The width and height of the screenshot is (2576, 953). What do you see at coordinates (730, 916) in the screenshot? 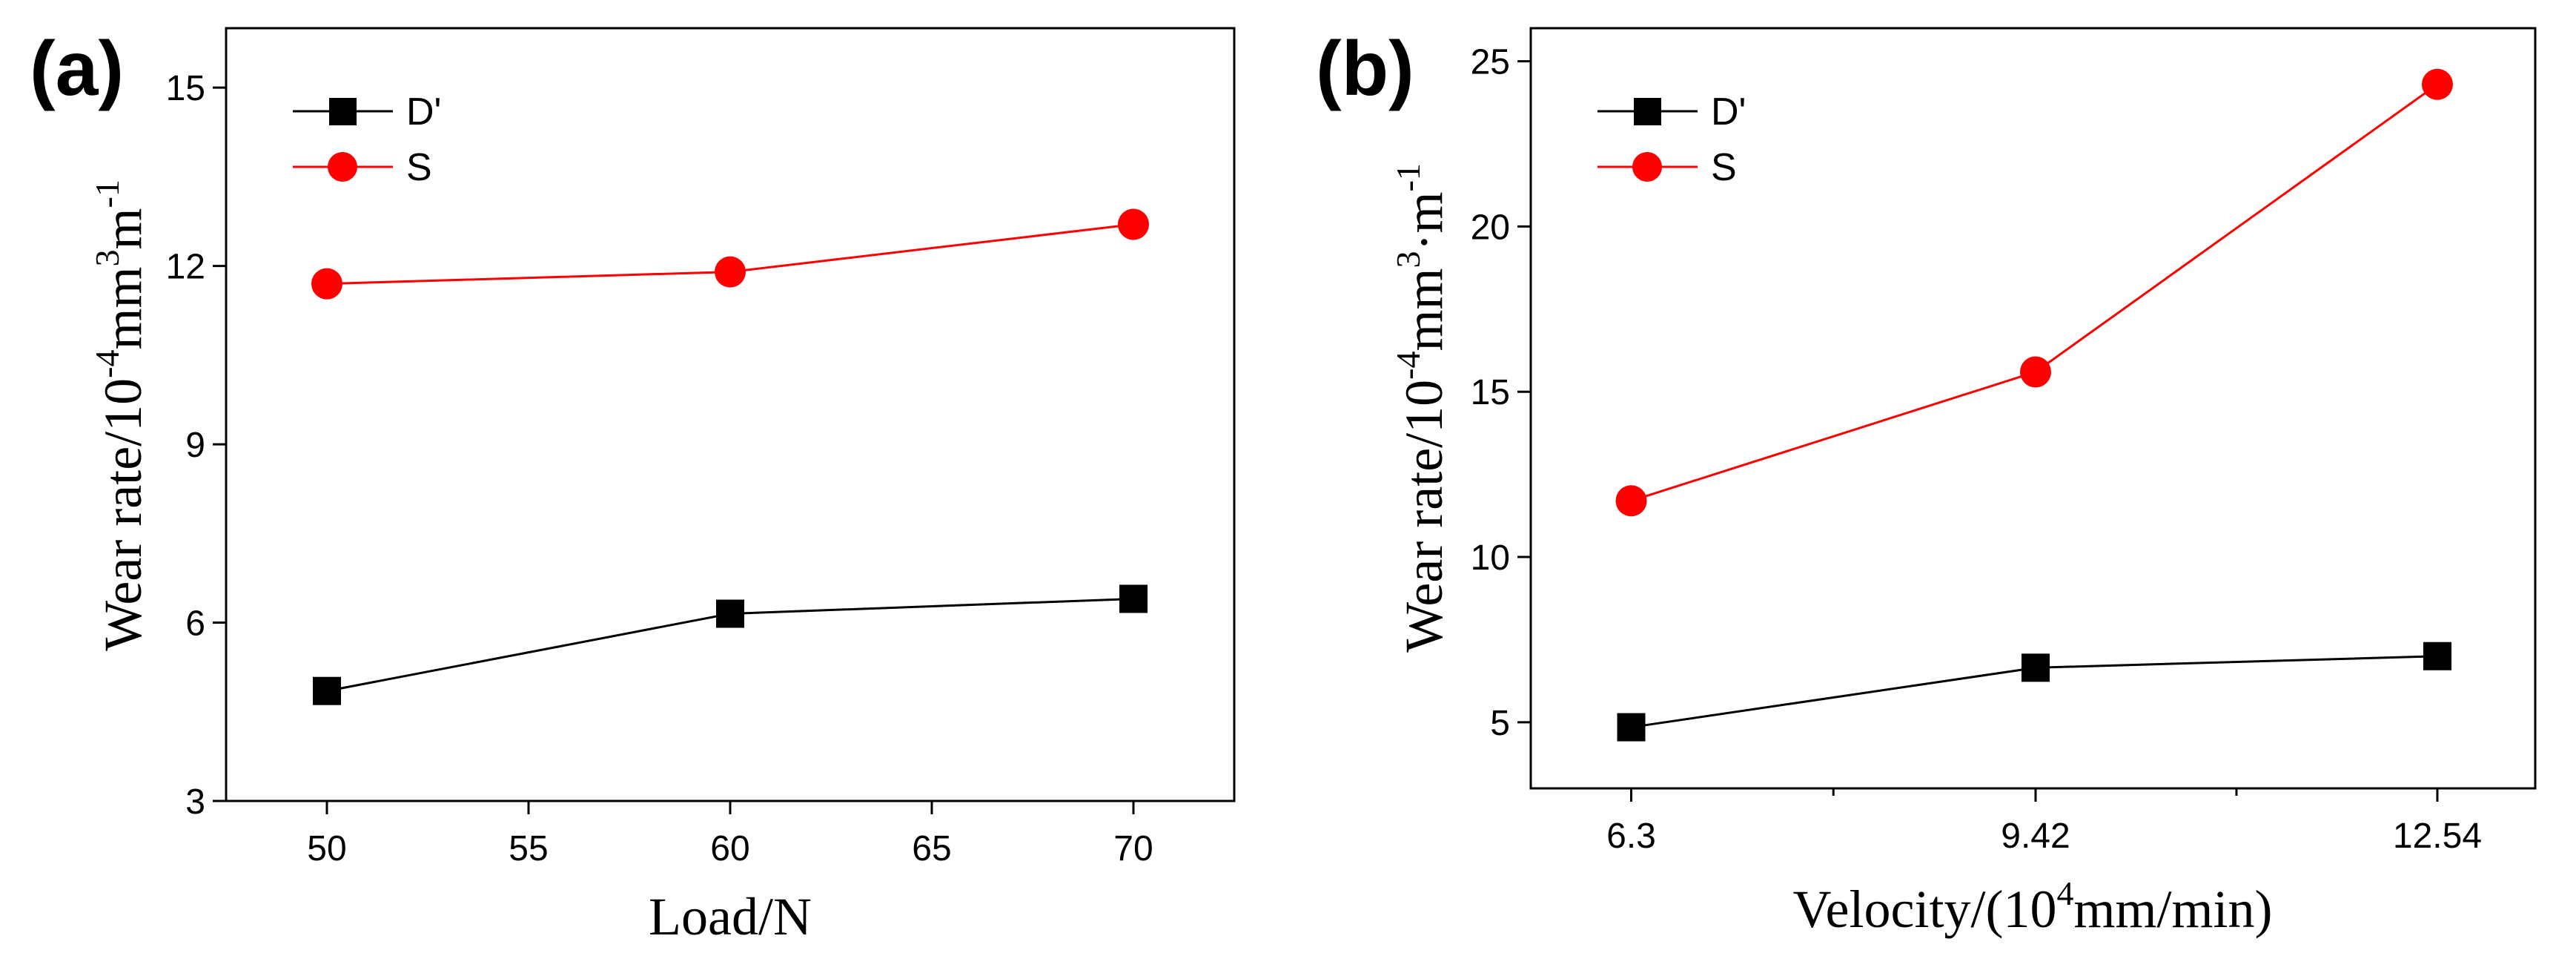
I see `x-axis-title-a: Load/N` at bounding box center [730, 916].